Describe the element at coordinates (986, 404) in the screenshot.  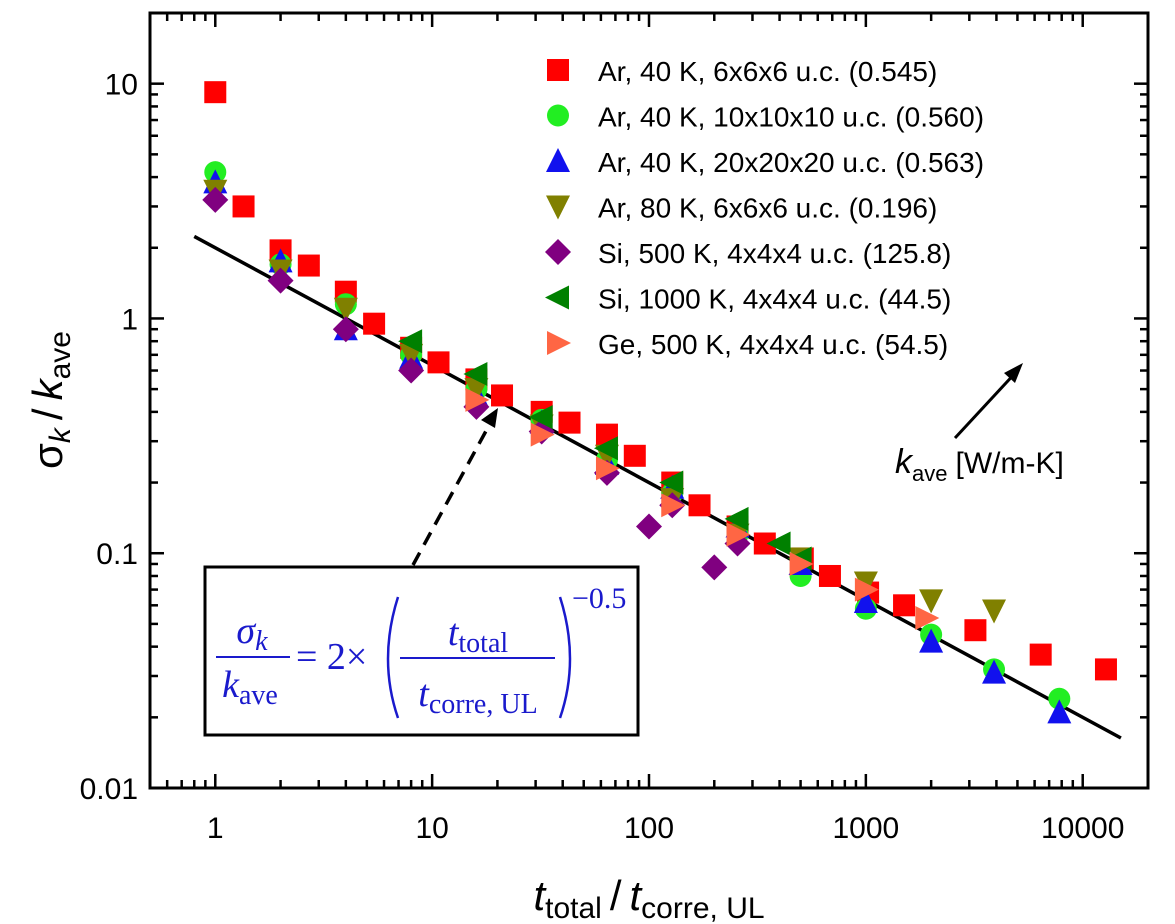
I see `kave-arrow-line` at that location.